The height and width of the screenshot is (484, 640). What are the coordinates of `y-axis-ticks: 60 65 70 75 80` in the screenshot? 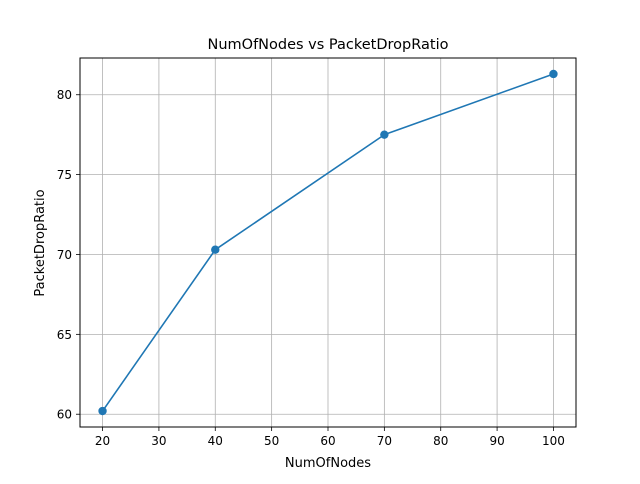 It's located at (68, 255).